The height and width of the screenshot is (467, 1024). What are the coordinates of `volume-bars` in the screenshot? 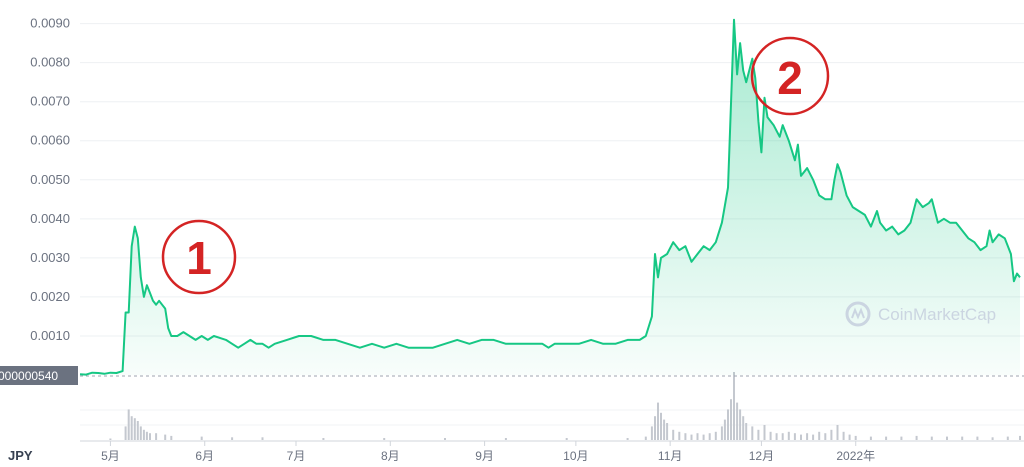 It's located at (552, 406).